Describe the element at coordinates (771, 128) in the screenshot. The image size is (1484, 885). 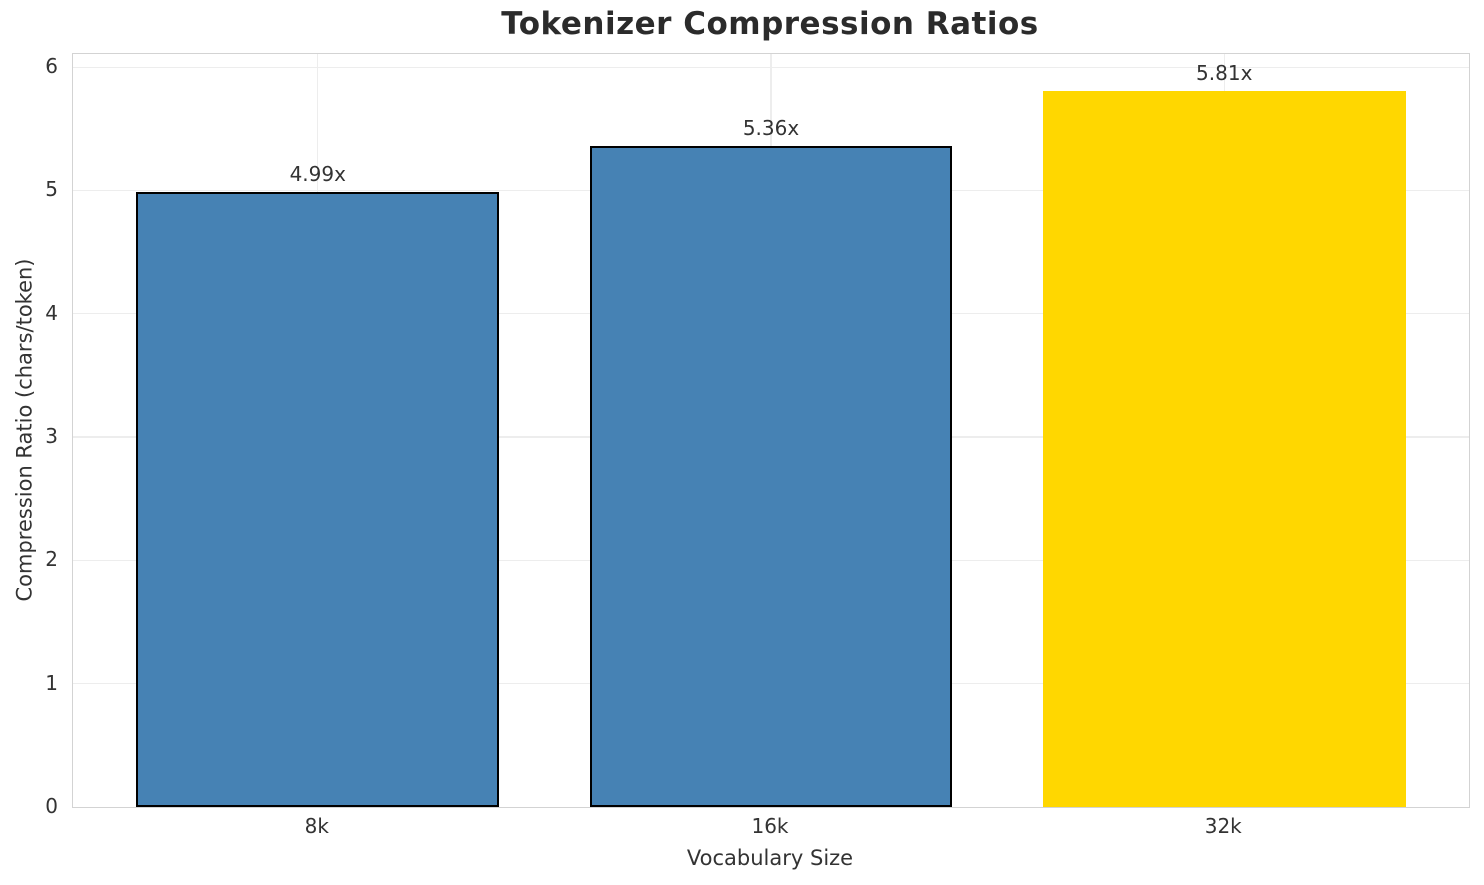
I see `bar-value-label: 5.36x` at that location.